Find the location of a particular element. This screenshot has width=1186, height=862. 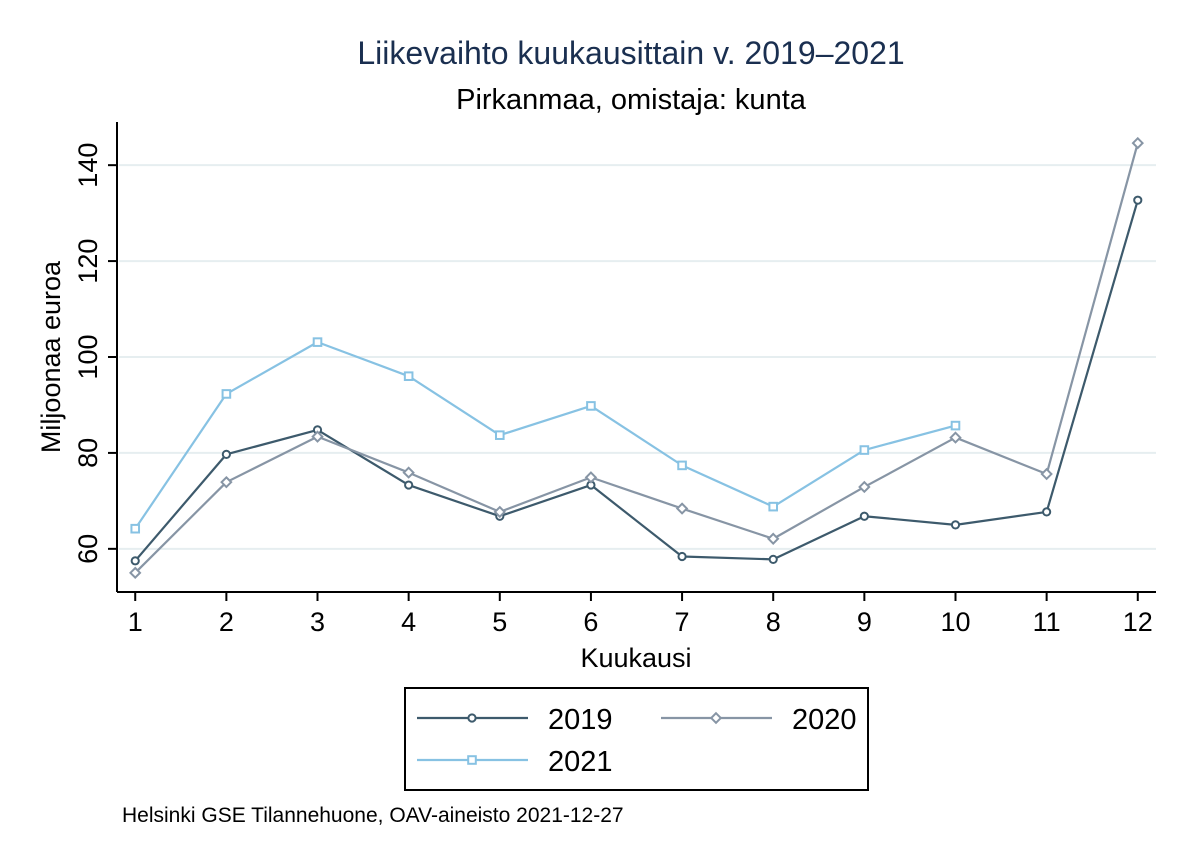

y-tick-label: 60 is located at coordinates (88, 549).